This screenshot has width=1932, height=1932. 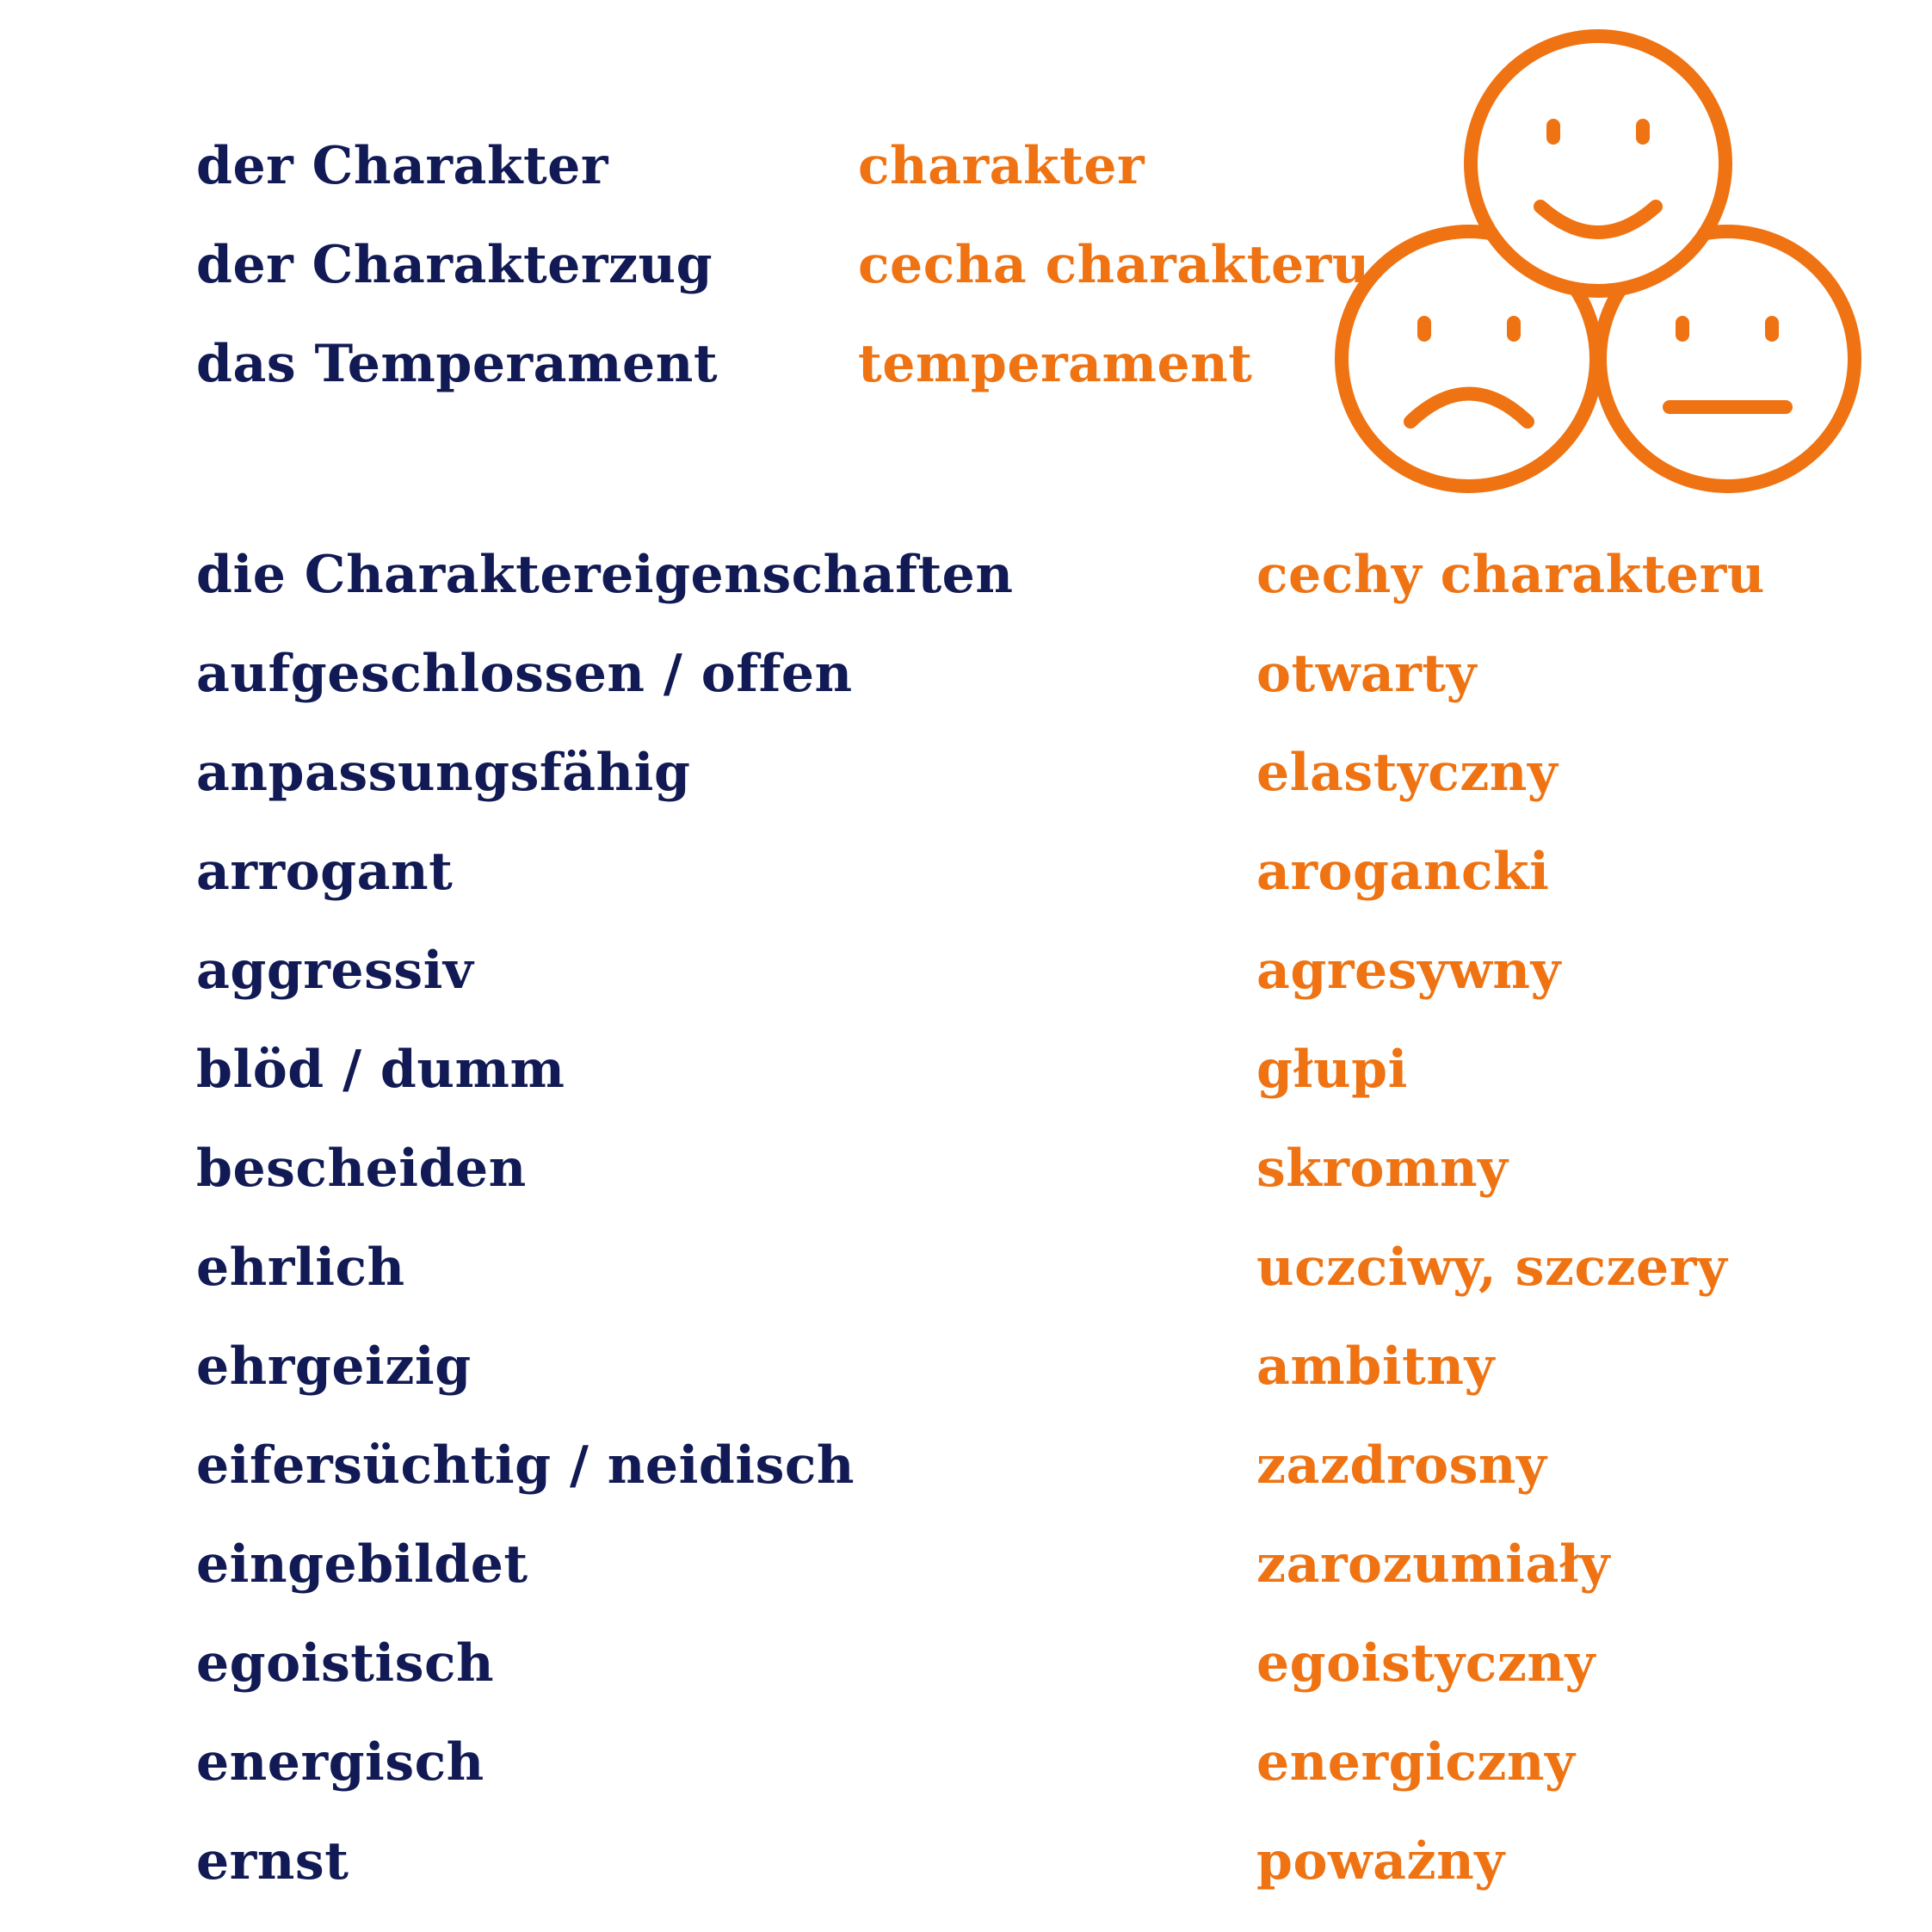 I want to click on trait-pl: agresywny, so click(x=1408, y=971).